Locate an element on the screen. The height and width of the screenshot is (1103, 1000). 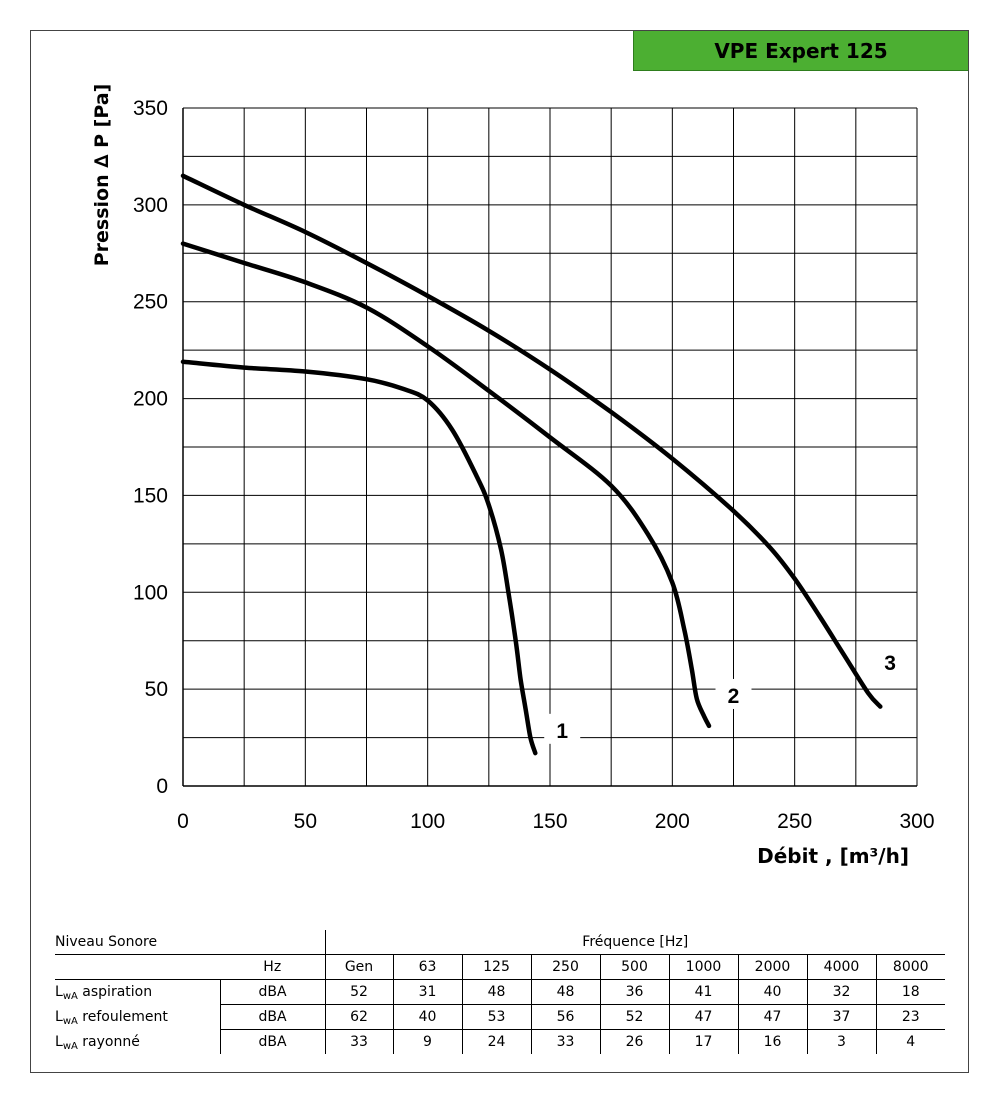
frequency-row: Hz Gen 63 125 250 500 1000 2000 4000 8000 is located at coordinates (500, 967).